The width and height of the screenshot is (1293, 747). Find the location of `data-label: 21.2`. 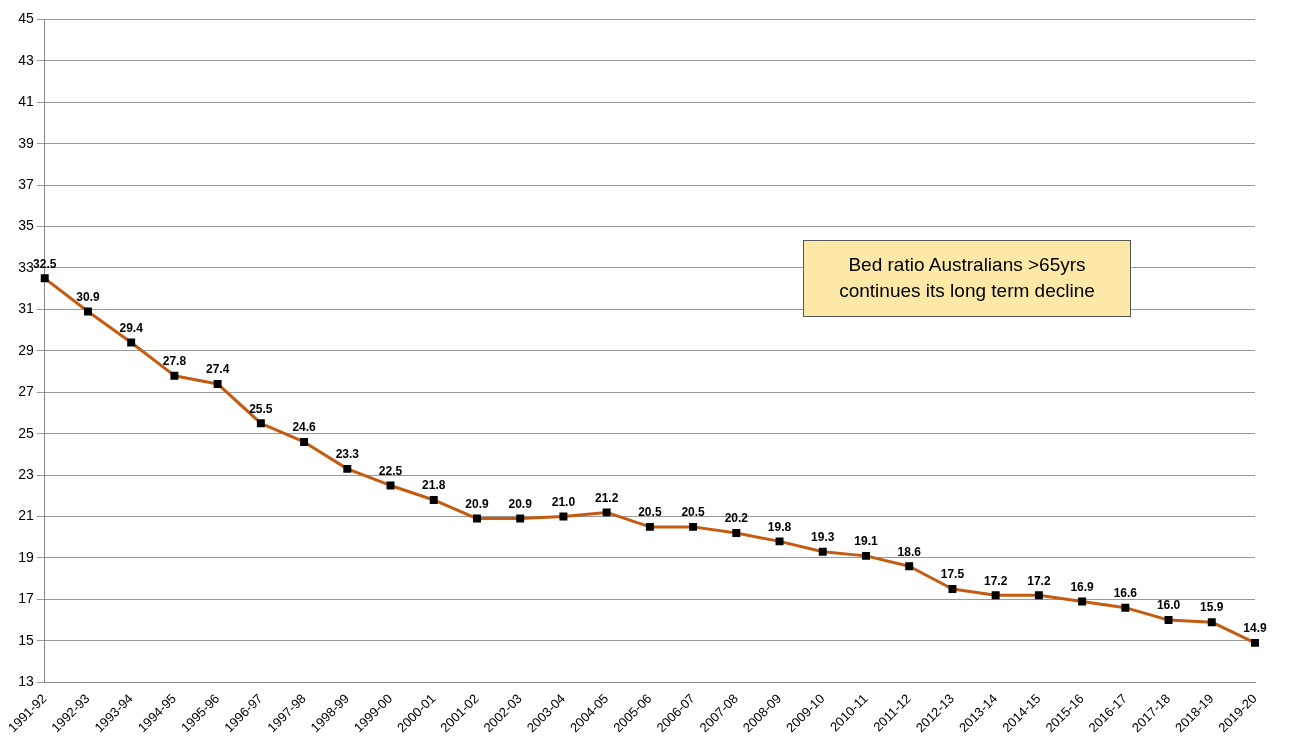

data-label: 21.2 is located at coordinates (606, 497).